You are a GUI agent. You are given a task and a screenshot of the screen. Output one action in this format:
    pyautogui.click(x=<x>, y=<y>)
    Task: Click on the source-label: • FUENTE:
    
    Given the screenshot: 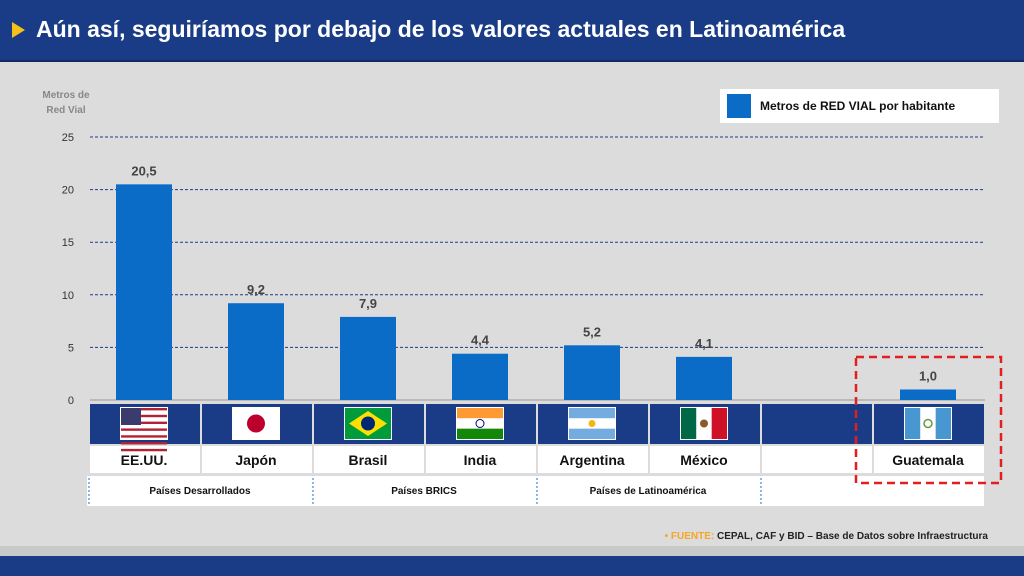 What is the action you would take?
    pyautogui.click(x=689, y=536)
    